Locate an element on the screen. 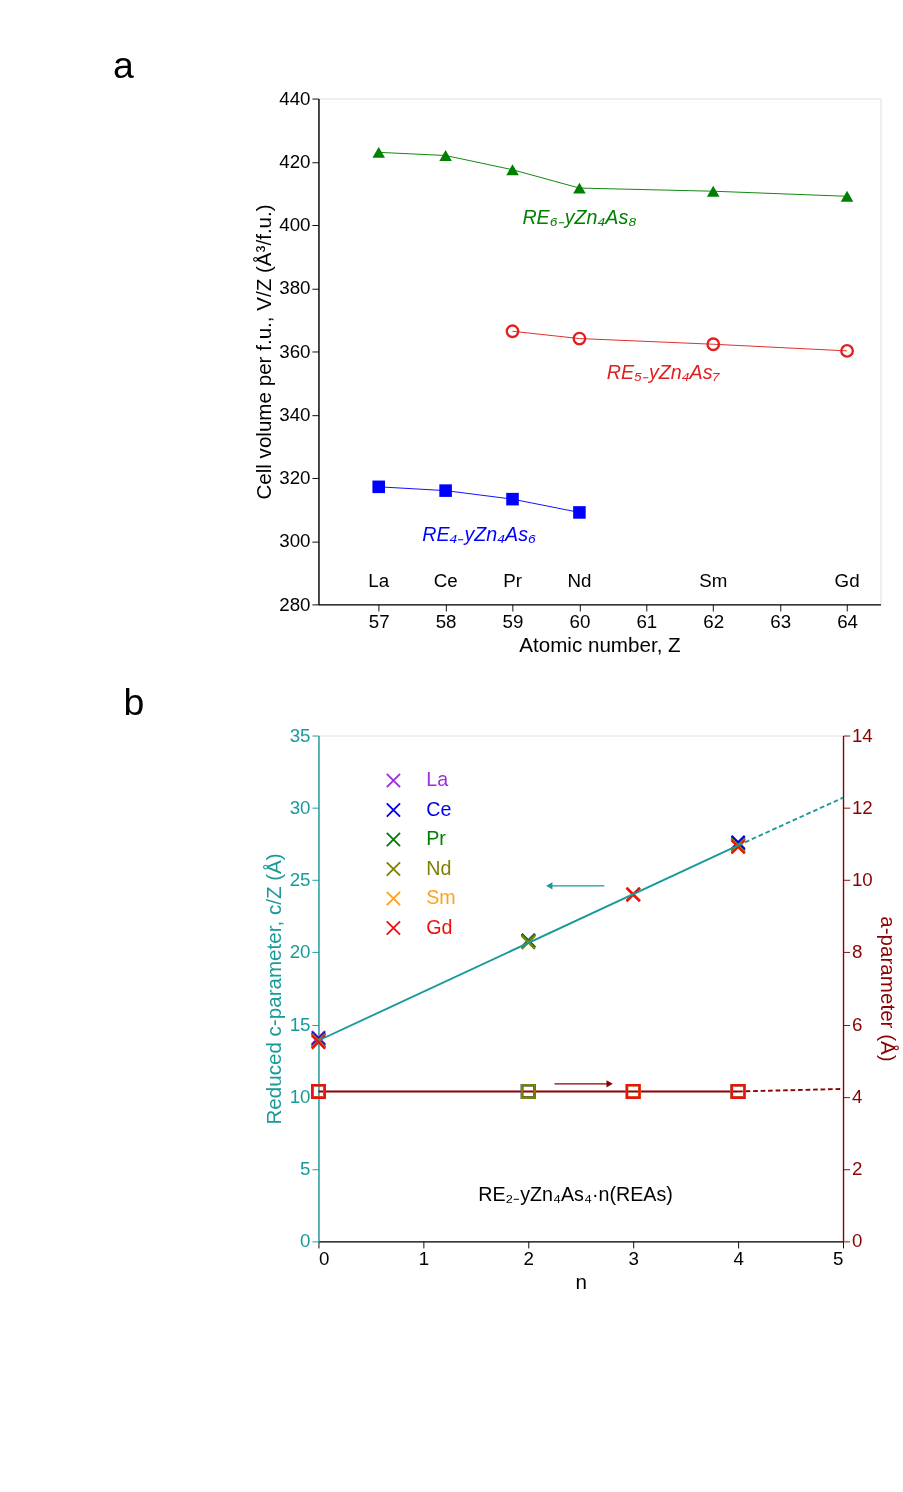  y-tick-label: 30 is located at coordinates (300, 807).